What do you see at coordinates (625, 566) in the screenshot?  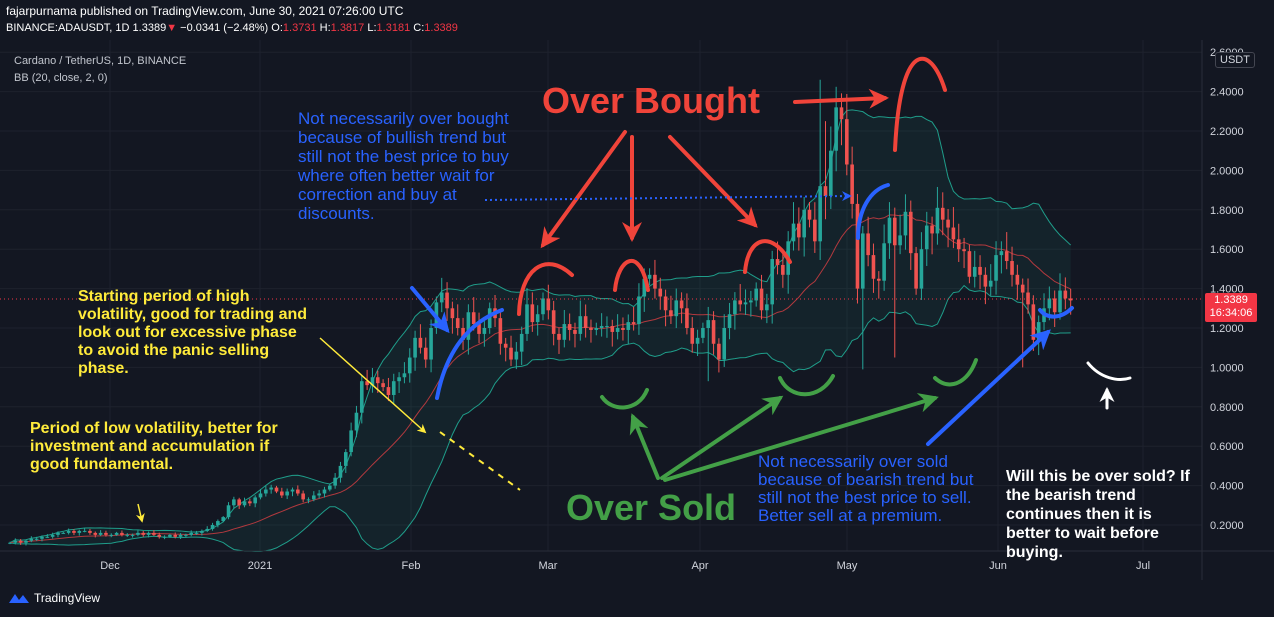 I see `time-axis-labels: Dec 2021 Feb Mar Apr May Jun Jul` at bounding box center [625, 566].